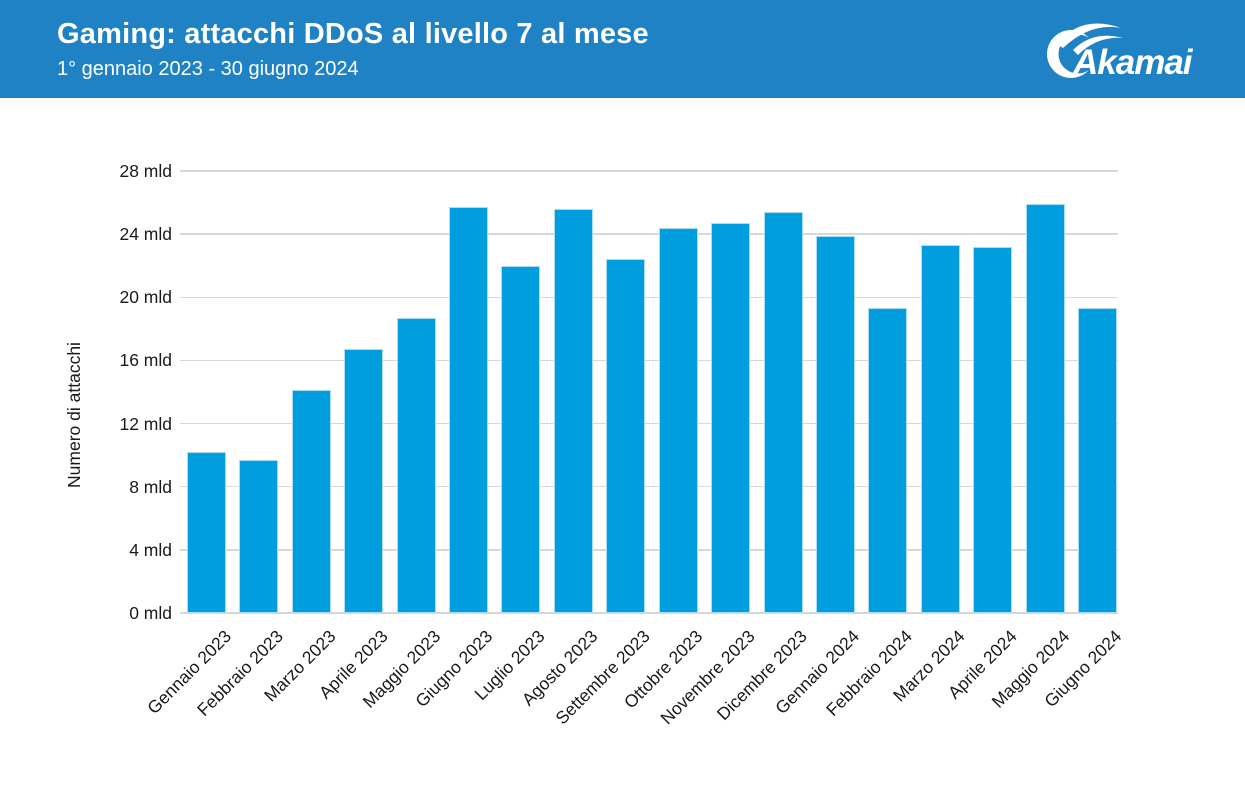 The width and height of the screenshot is (1245, 800). What do you see at coordinates (649, 613) in the screenshot?
I see `gridline-0-mld` at bounding box center [649, 613].